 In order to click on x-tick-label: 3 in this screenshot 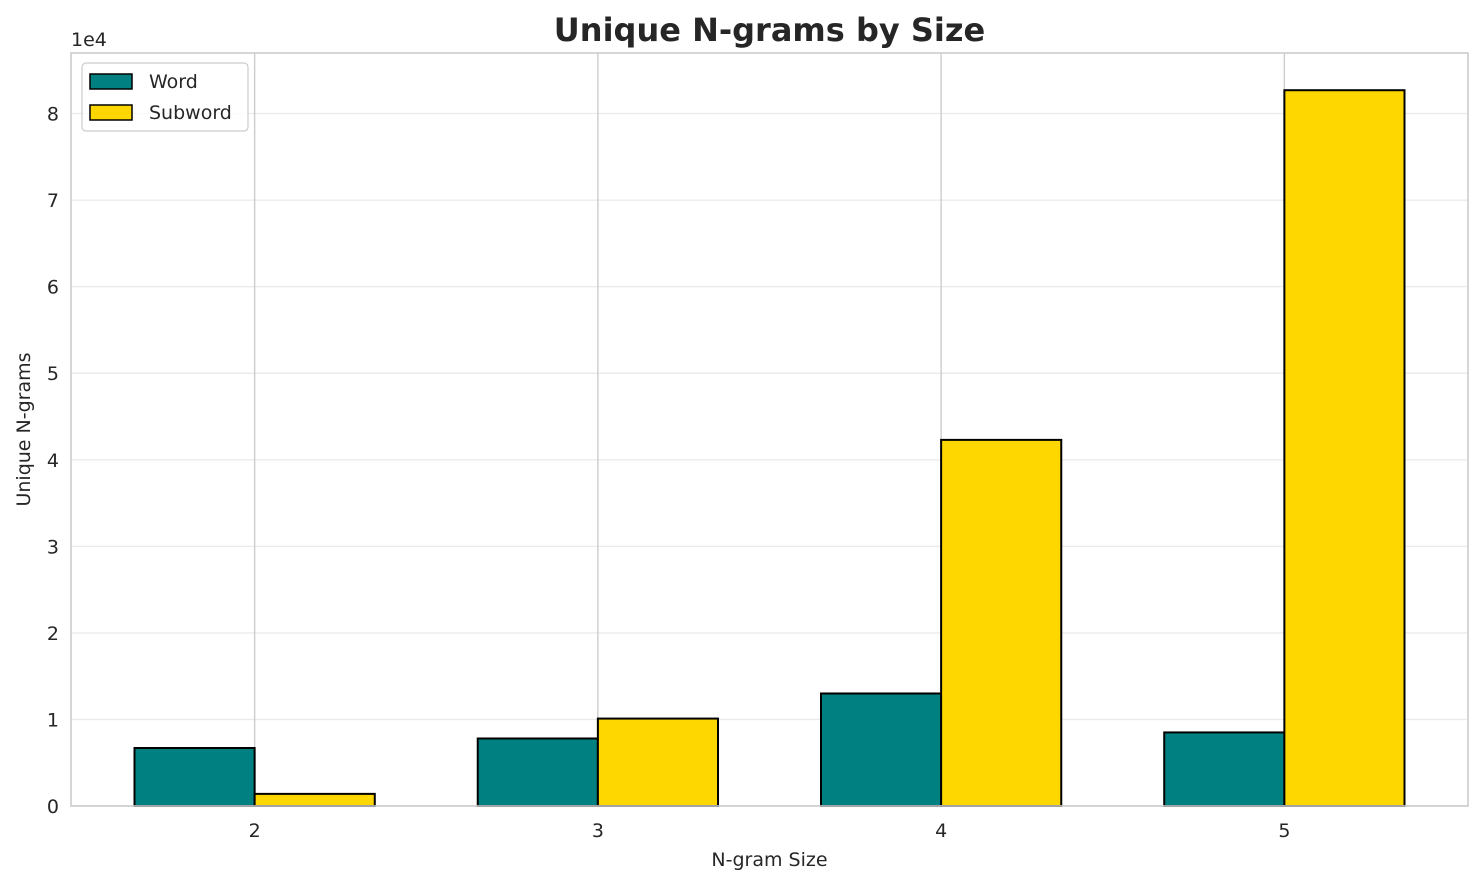, I will do `click(598, 831)`.